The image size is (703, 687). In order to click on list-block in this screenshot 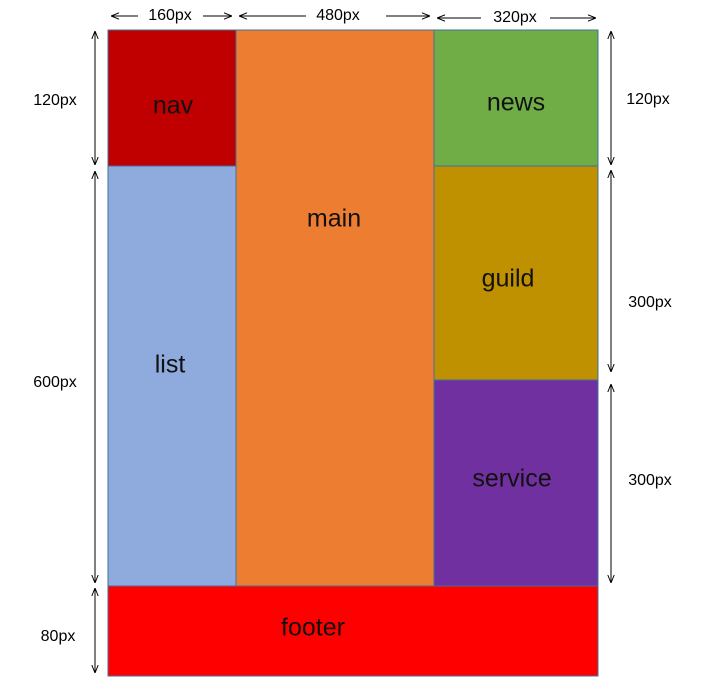, I will do `click(172, 376)`.